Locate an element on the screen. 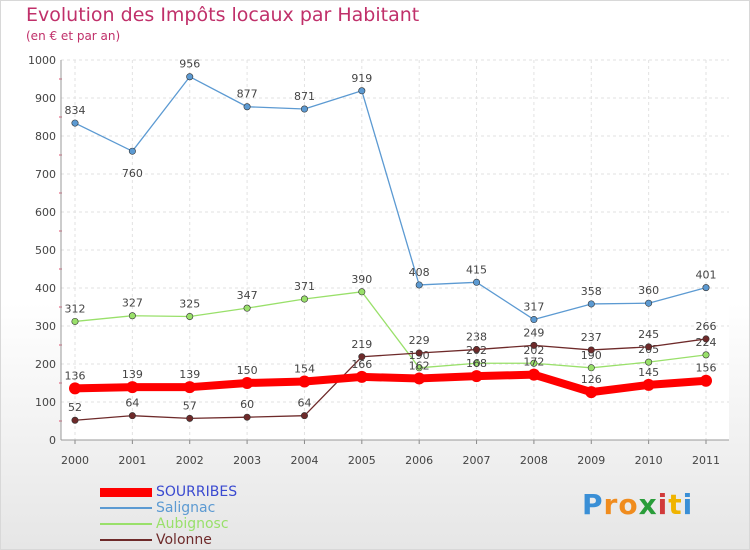 This screenshot has width=750, height=550. data-label: 266 is located at coordinates (706, 326).